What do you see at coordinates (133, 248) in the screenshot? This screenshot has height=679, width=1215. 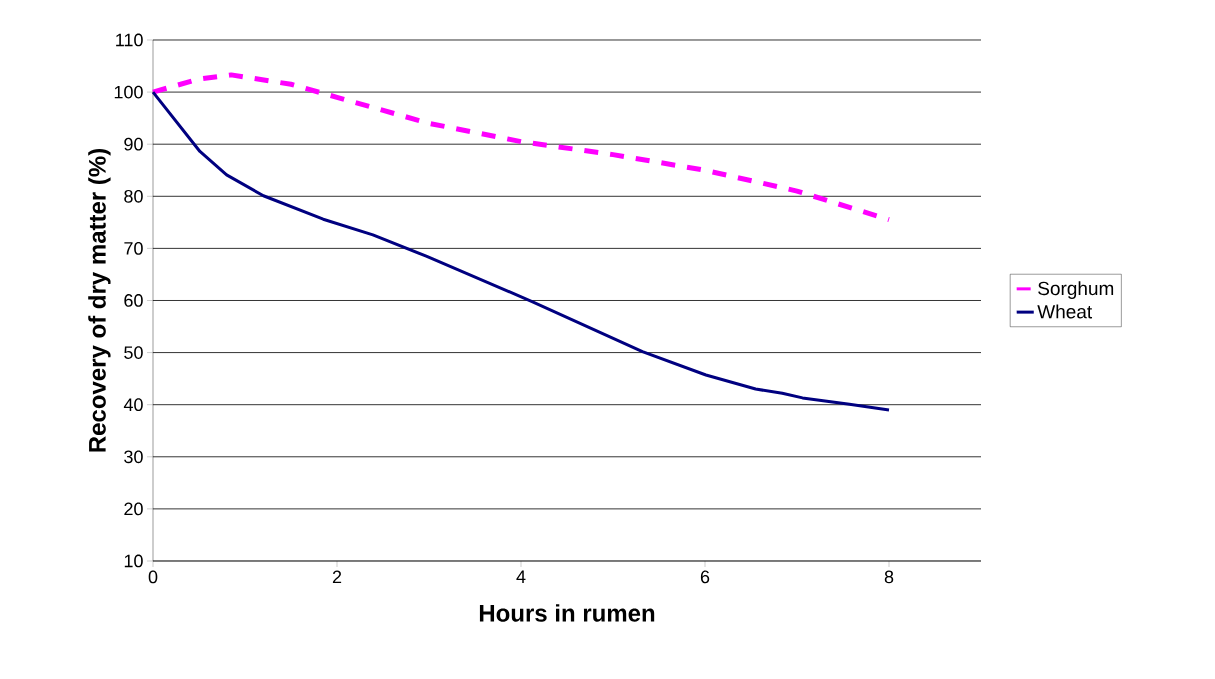 I see `y-tick-label: 70` at bounding box center [133, 248].